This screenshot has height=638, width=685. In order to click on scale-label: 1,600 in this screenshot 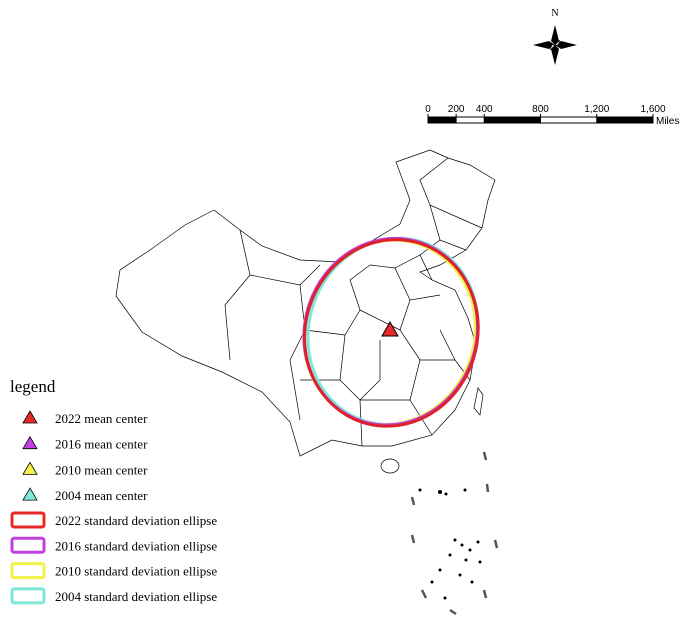, I will do `click(652, 109)`.